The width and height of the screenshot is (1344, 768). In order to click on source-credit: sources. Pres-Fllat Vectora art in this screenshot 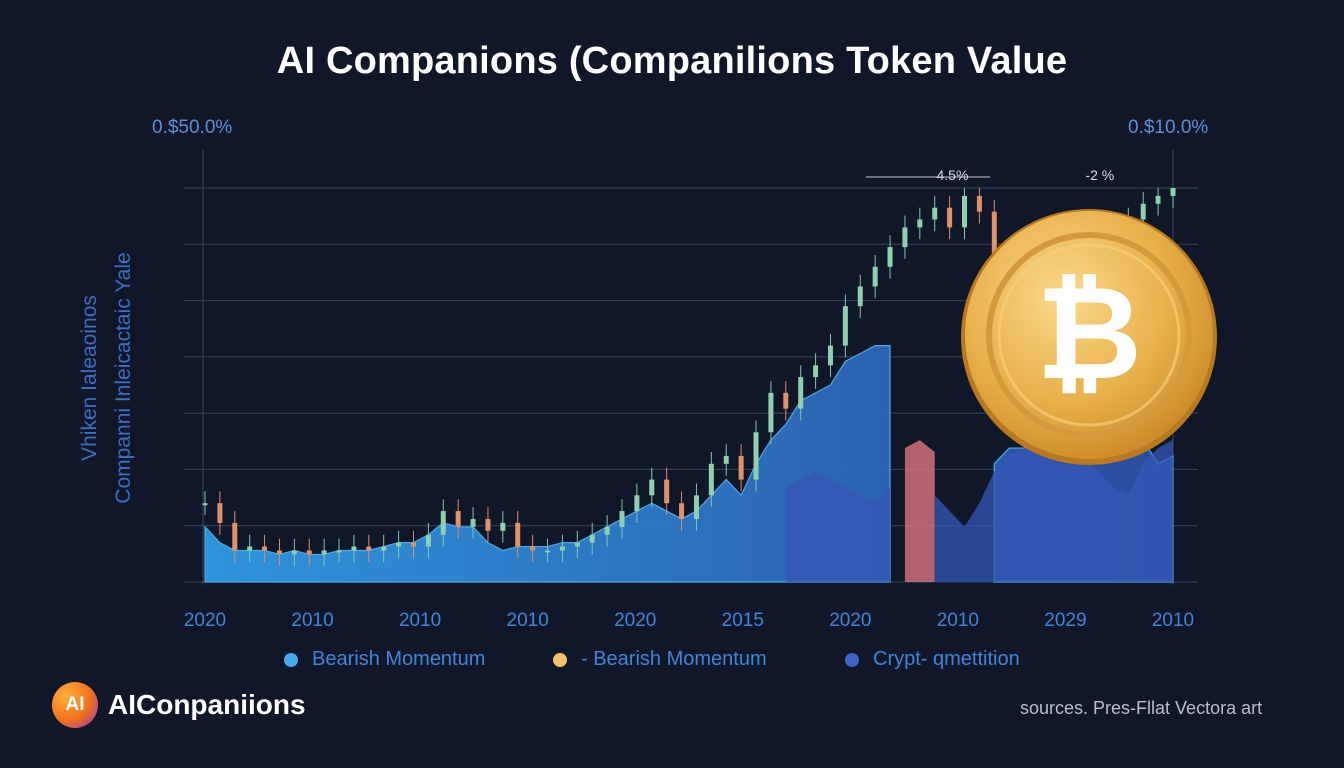, I will do `click(1141, 708)`.